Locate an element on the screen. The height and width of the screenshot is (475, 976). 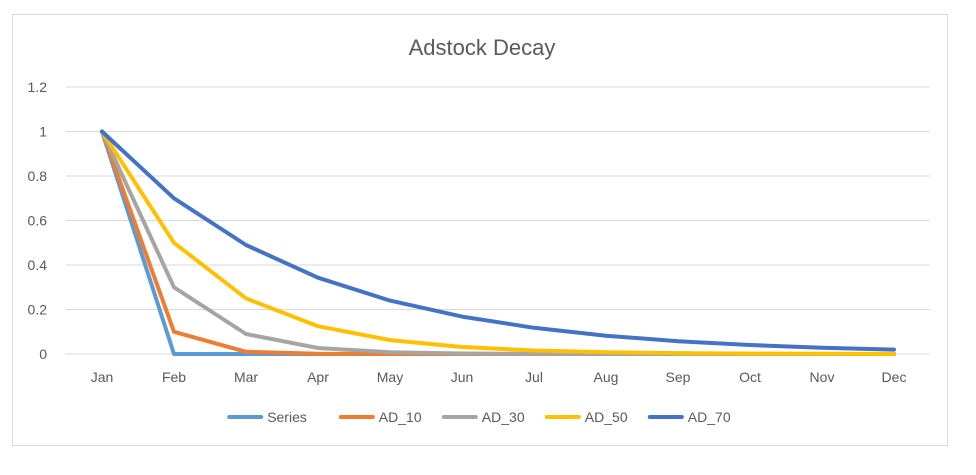
x-tick-label: Apr is located at coordinates (318, 377).